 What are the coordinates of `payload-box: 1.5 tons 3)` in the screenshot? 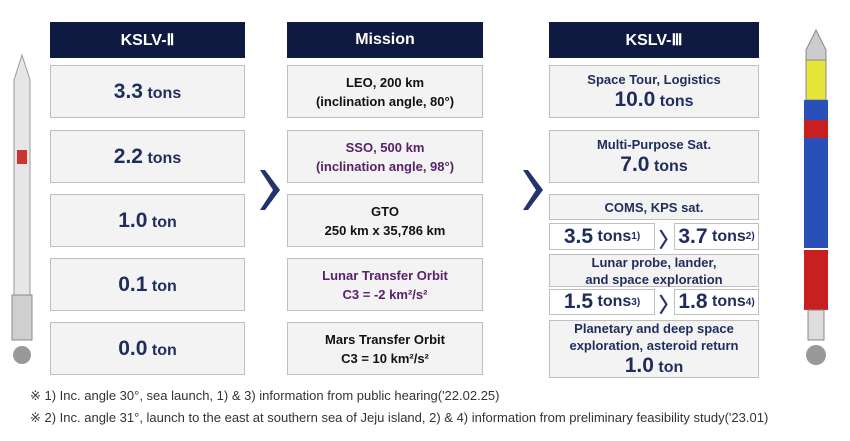 It's located at (602, 302).